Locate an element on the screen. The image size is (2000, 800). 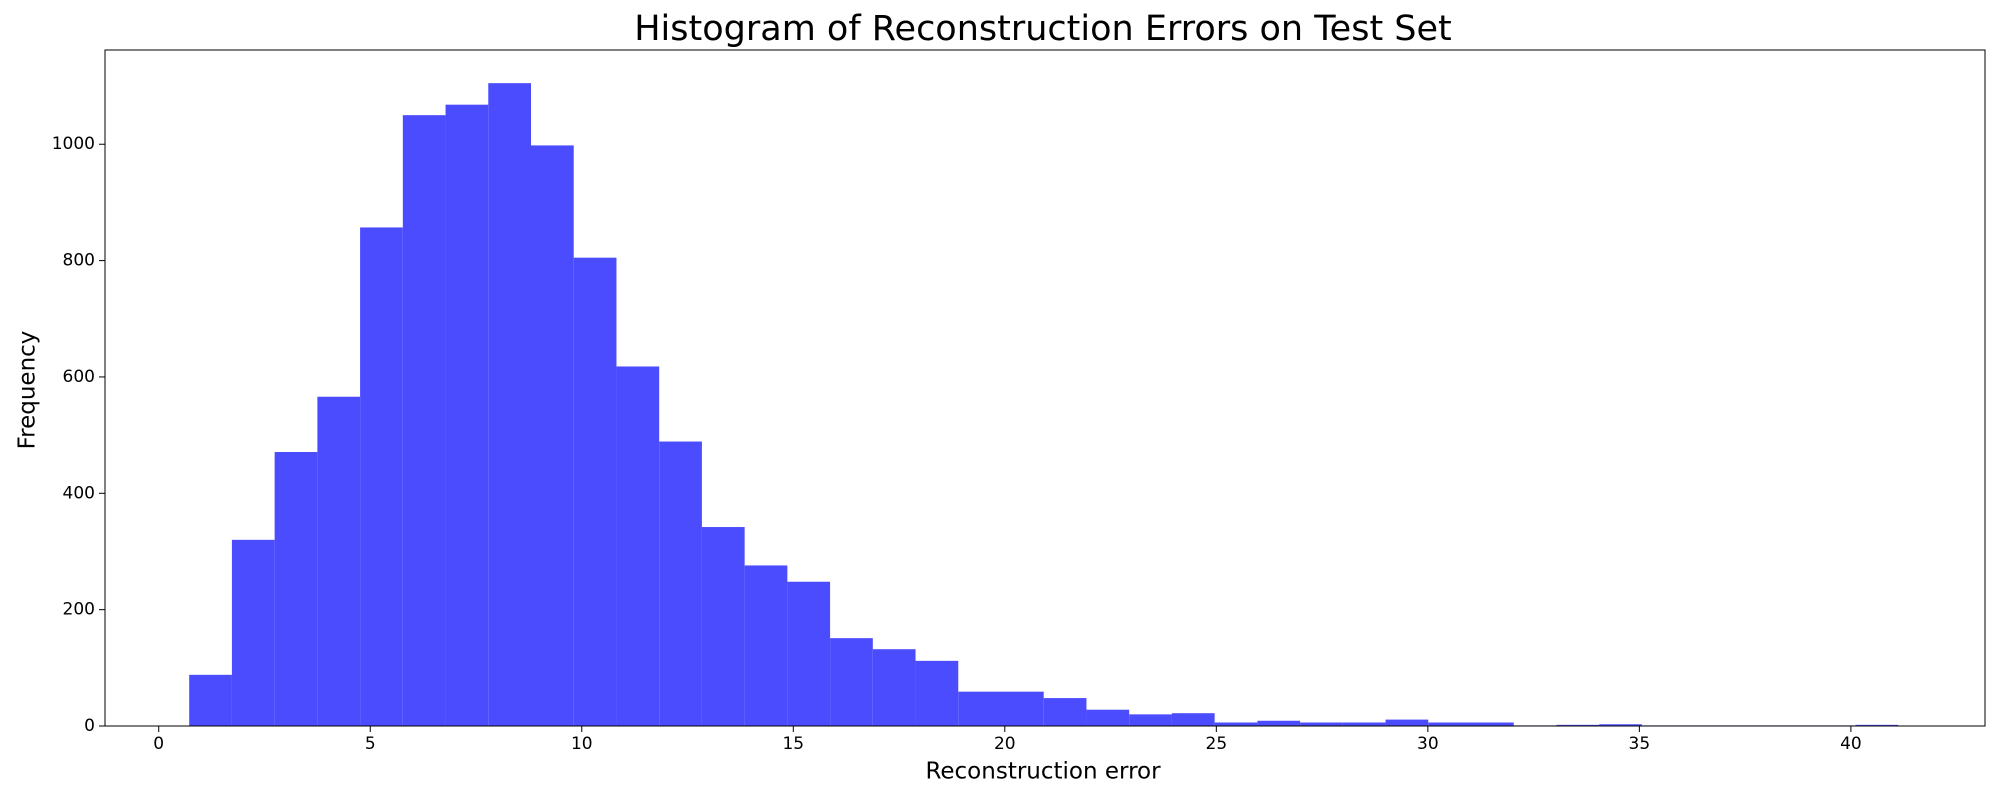
y-axis-label: Frequency is located at coordinates (28, 390).